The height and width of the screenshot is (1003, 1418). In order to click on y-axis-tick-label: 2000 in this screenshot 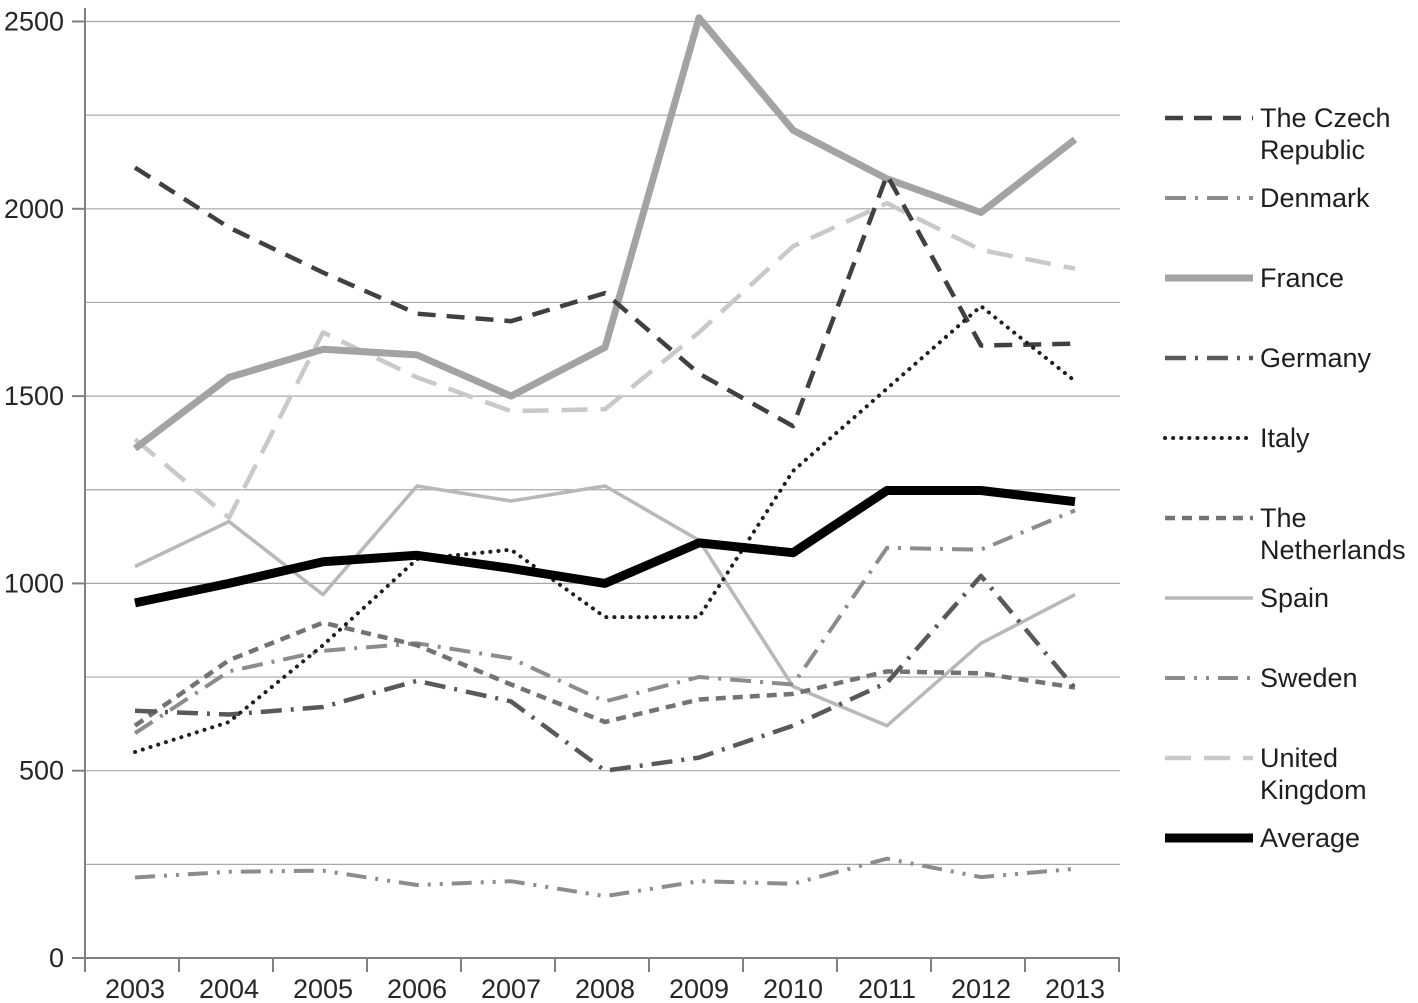, I will do `click(34, 209)`.